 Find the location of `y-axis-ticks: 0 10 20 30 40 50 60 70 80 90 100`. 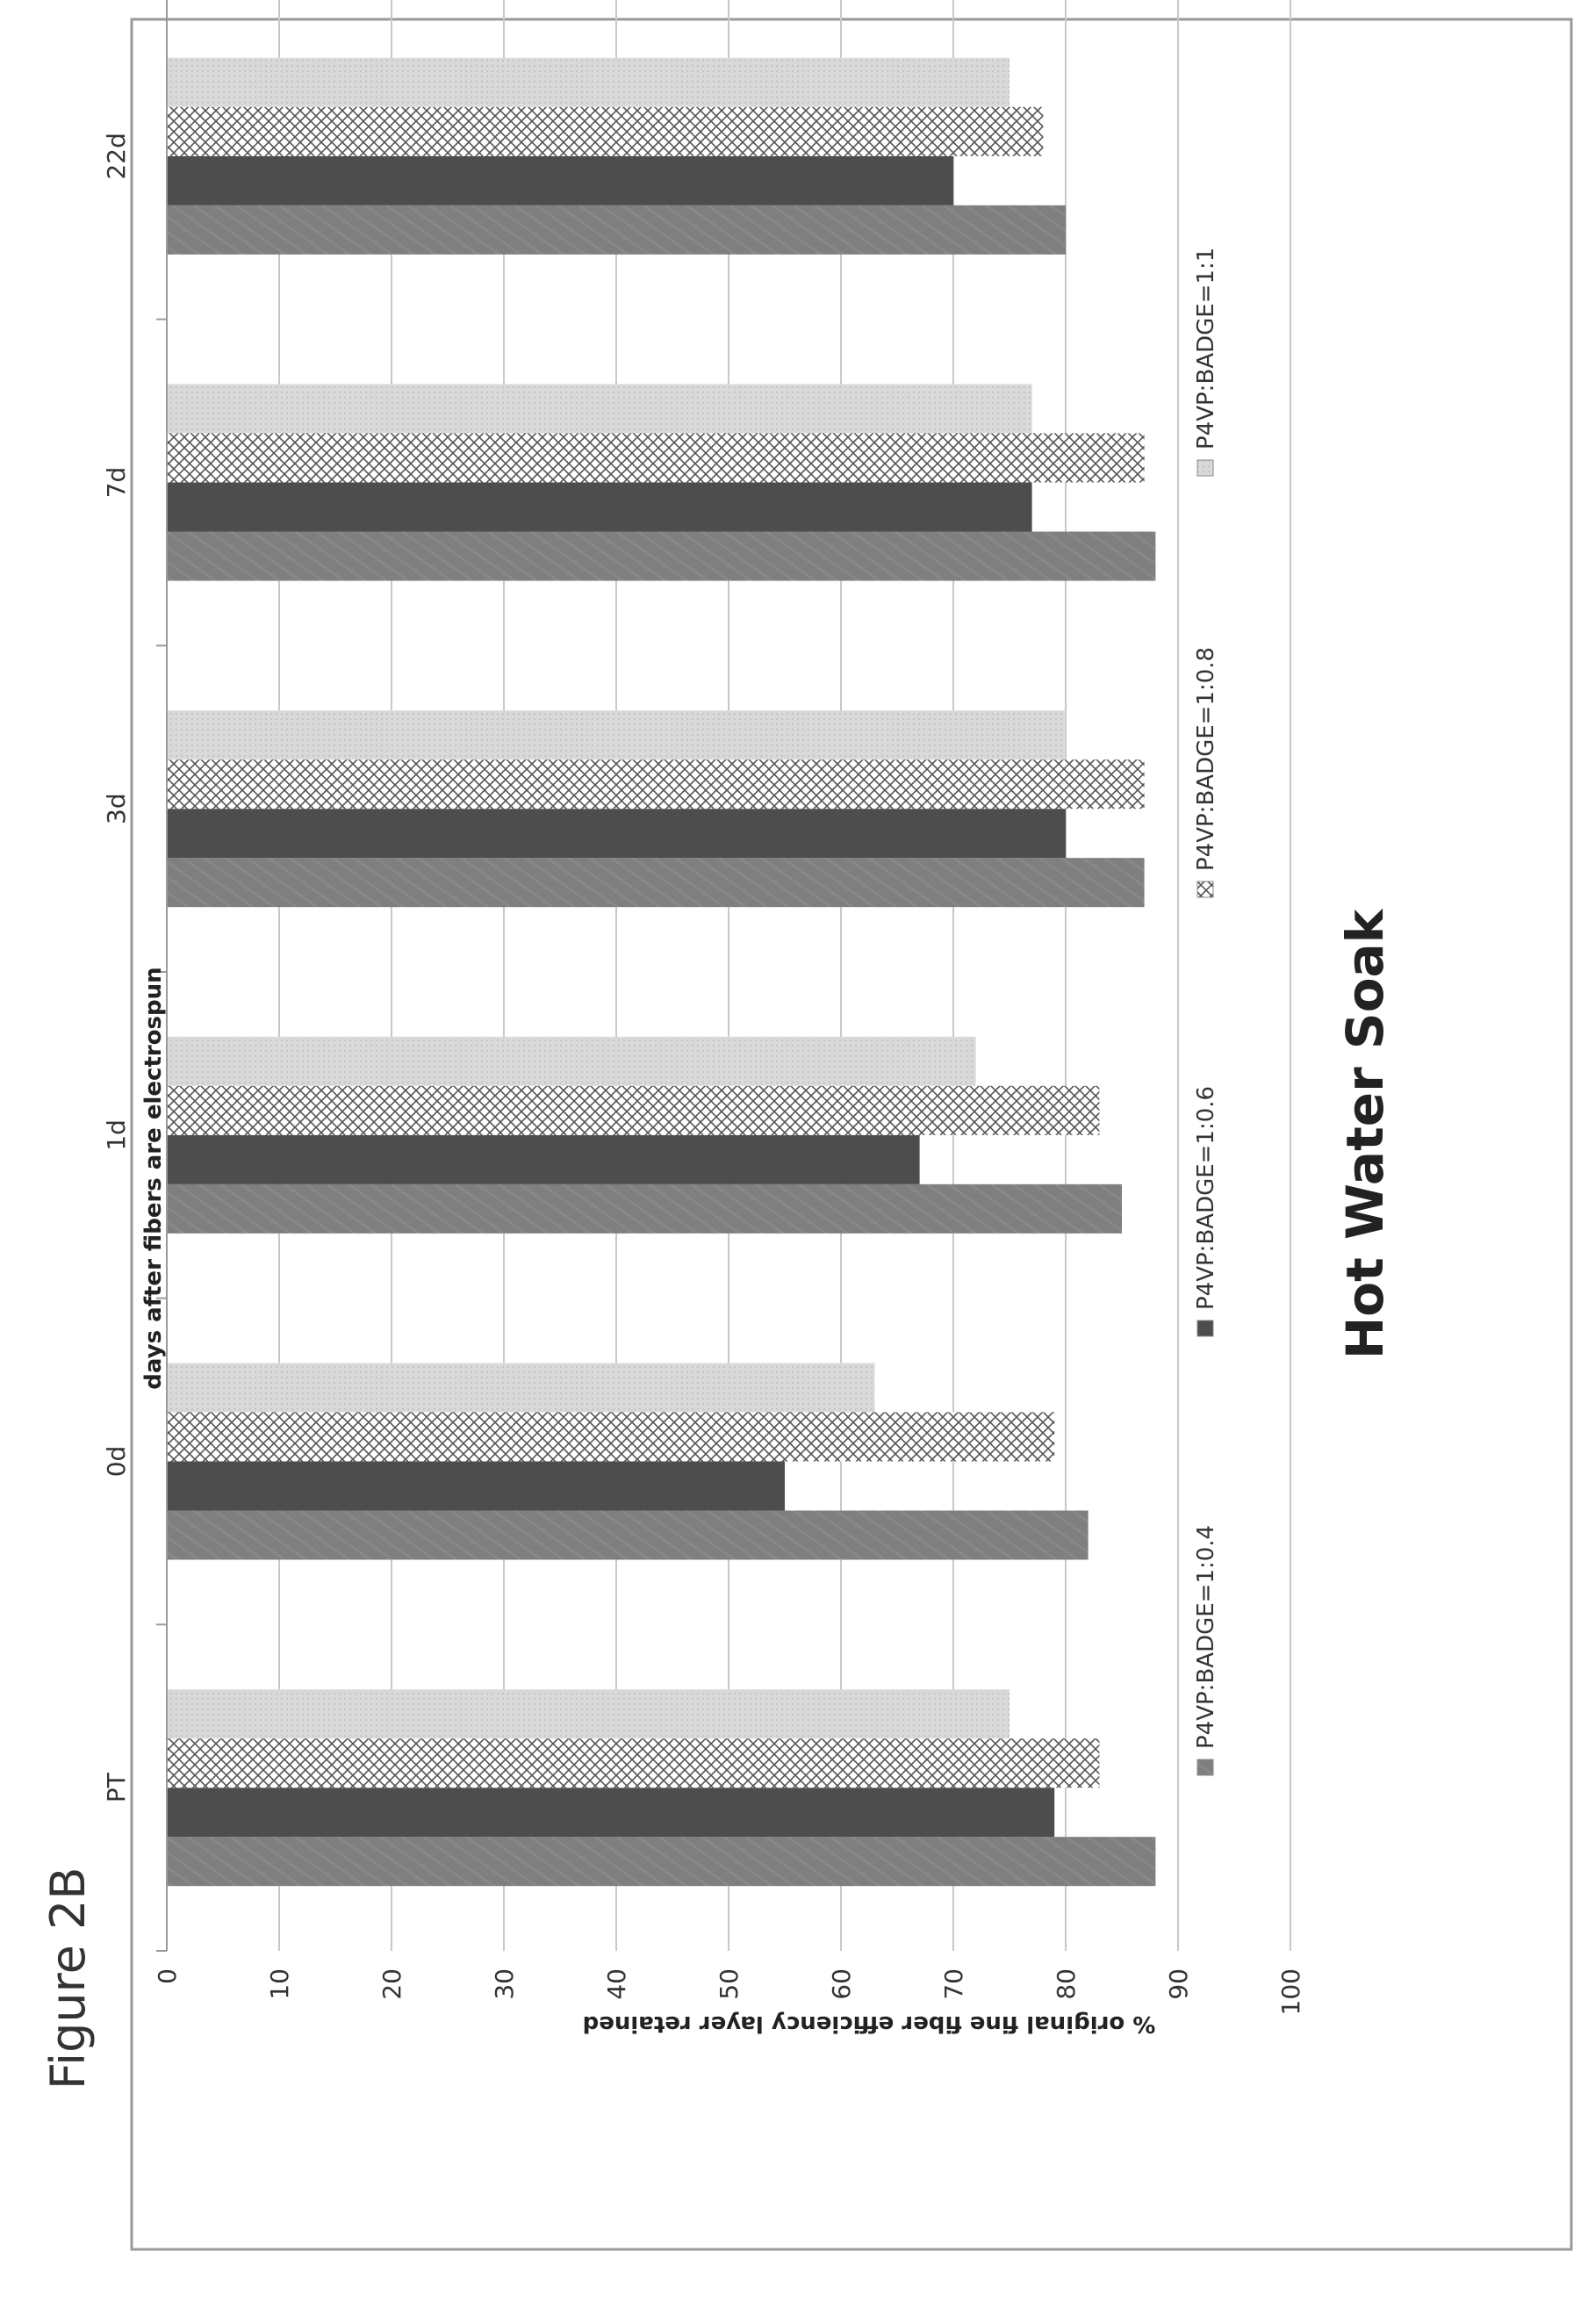

y-axis-ticks: 0 10 20 30 40 50 60 70 80 90 100 is located at coordinates (729, 1992).